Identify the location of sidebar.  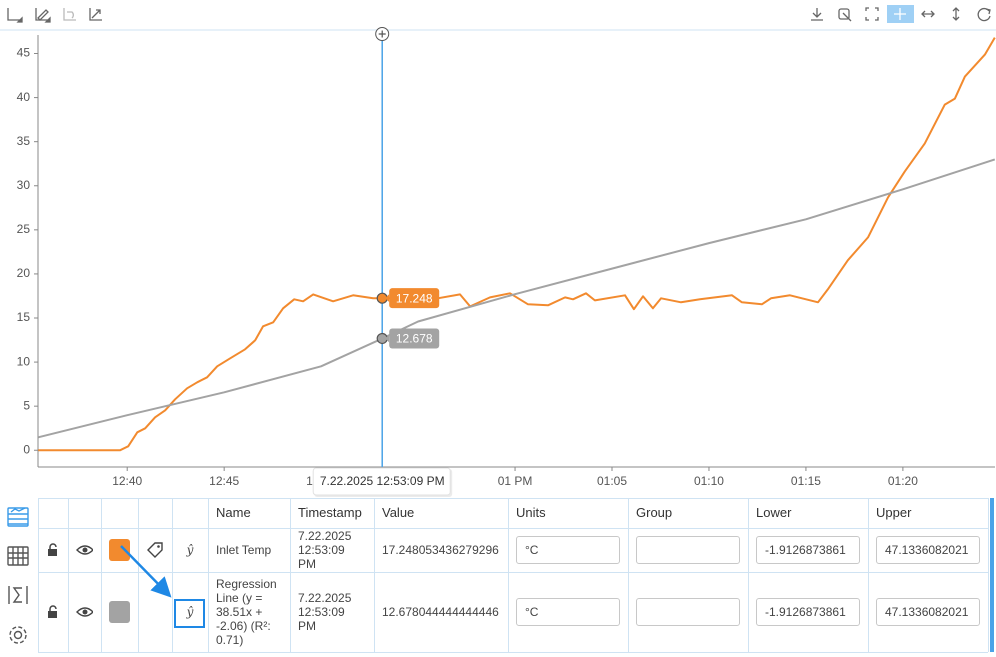
(19, 575).